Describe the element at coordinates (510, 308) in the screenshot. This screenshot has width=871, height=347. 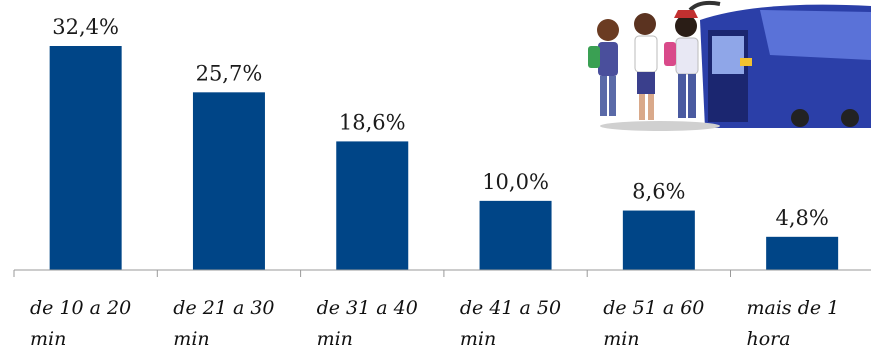
I see `category-label-3-line-0: de 41 a 50` at that location.